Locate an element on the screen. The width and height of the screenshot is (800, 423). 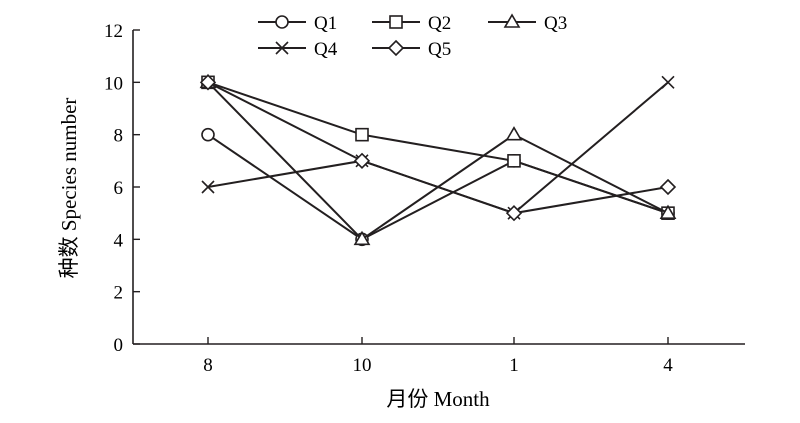
legend-label: Q4 is located at coordinates (326, 49).